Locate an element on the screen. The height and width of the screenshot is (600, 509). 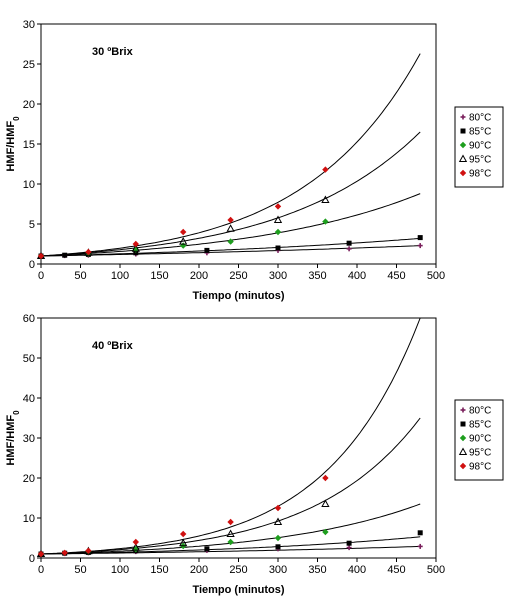
panel-annotation: 40 ºBrix is located at coordinates (113, 346).